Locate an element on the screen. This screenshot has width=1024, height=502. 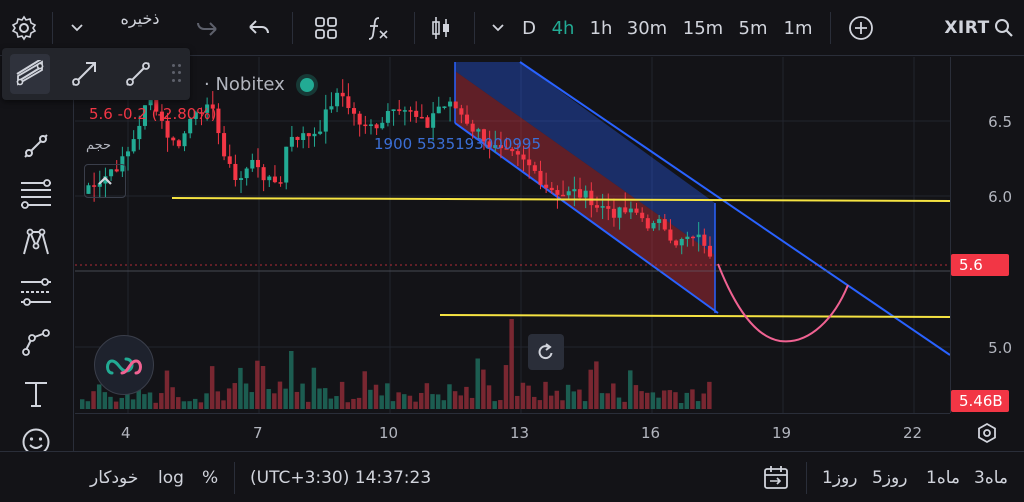
pattern-tool-icon is located at coordinates (36, 242).